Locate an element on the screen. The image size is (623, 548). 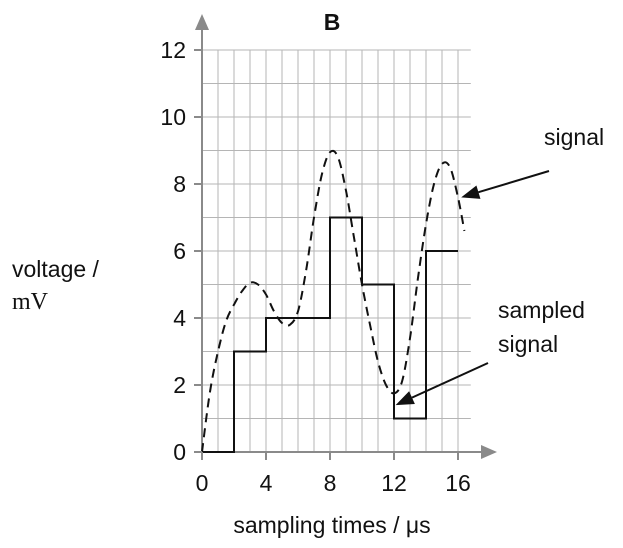
y-tick-label: 12 is located at coordinates (173, 50).